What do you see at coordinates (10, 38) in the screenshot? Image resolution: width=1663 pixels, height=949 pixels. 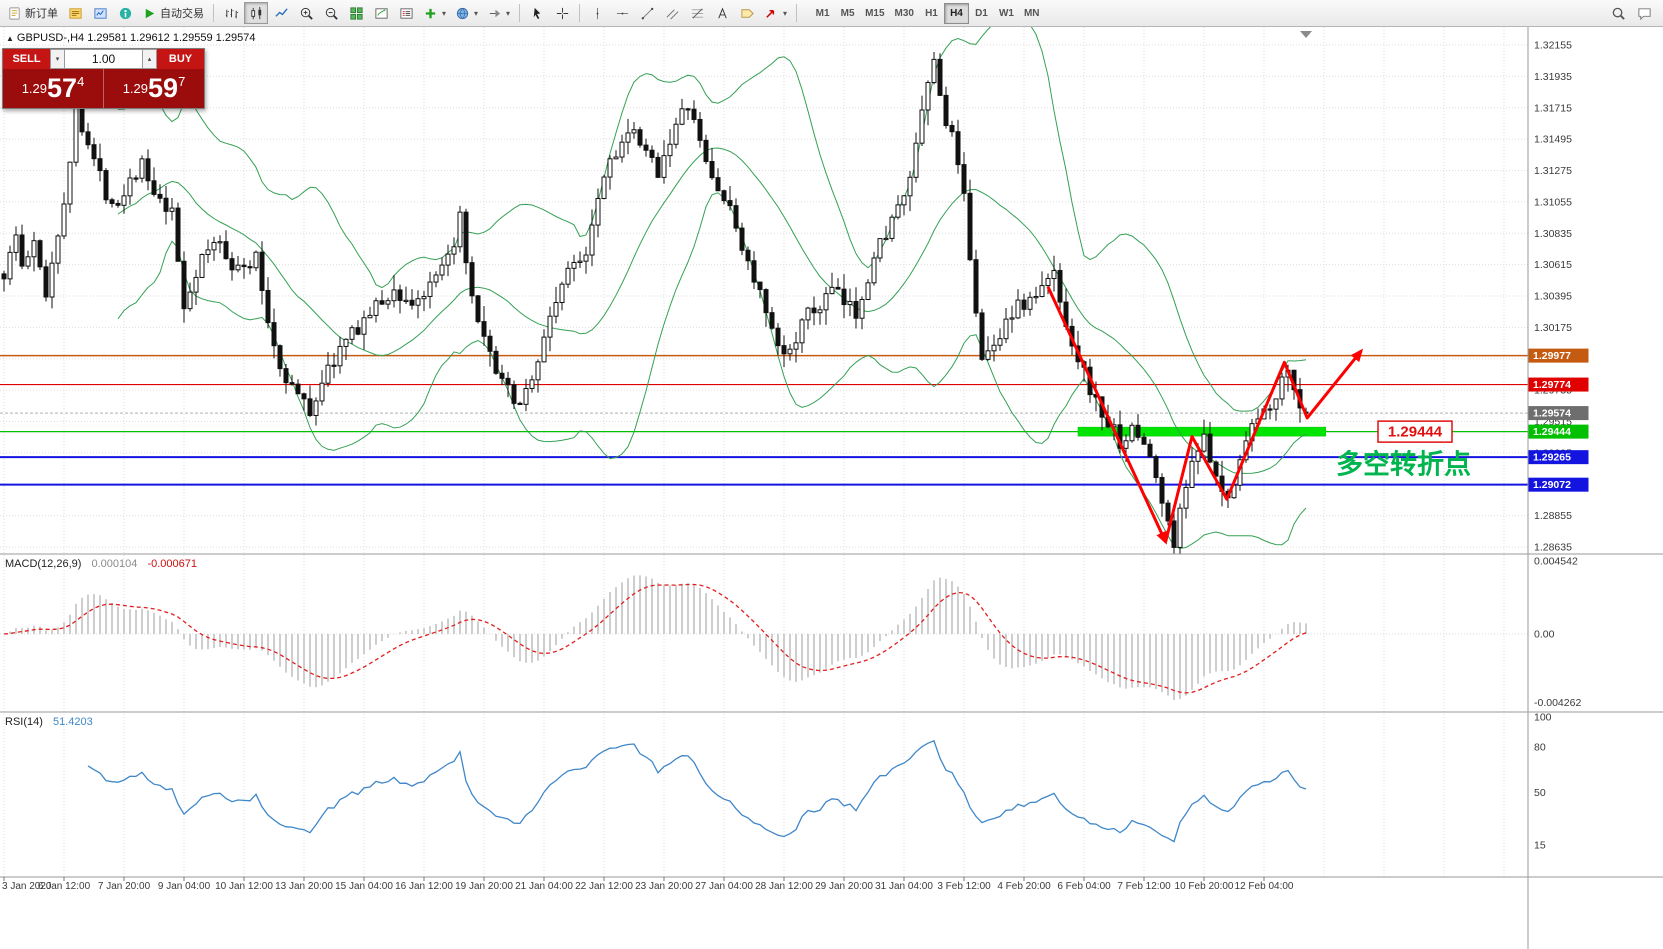 I see `bar-direction-icon: ▲` at bounding box center [10, 38].